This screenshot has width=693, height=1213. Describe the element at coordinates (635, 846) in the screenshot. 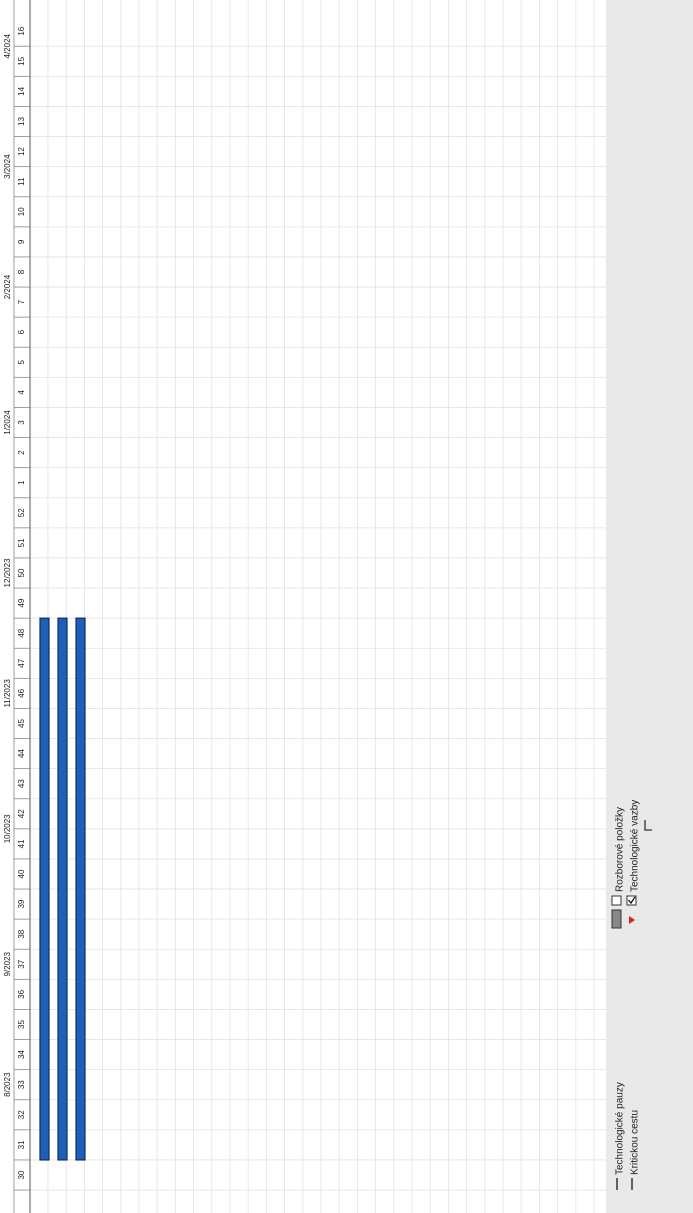

I see `legend-label: Technologické vazby` at that location.